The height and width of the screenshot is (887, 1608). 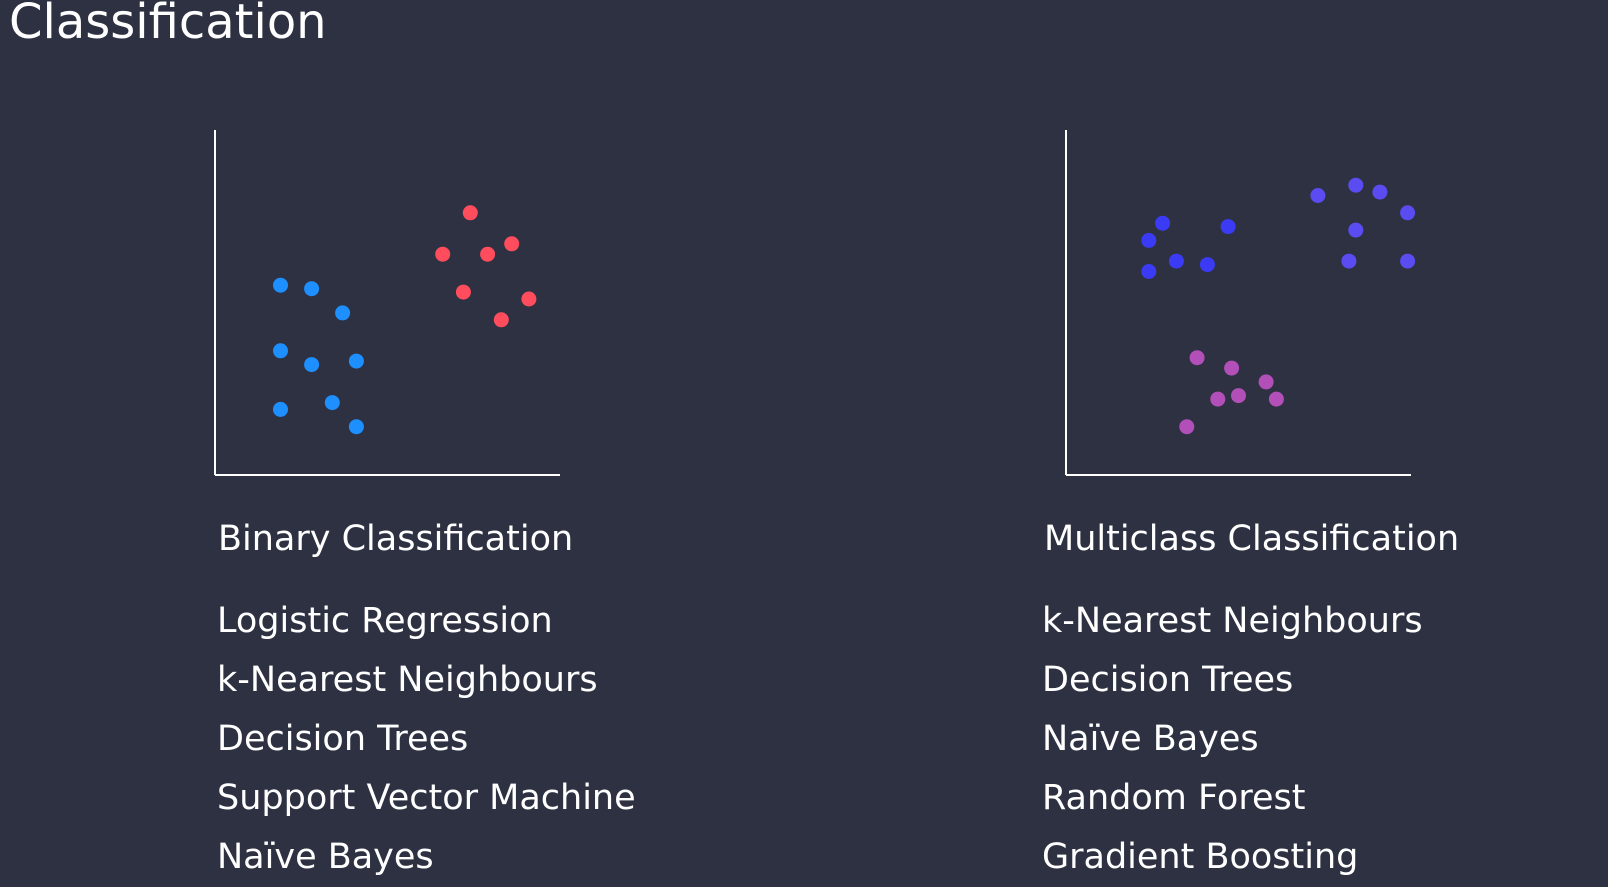 I want to click on list-item: Support Vector Machine, so click(x=426, y=798).